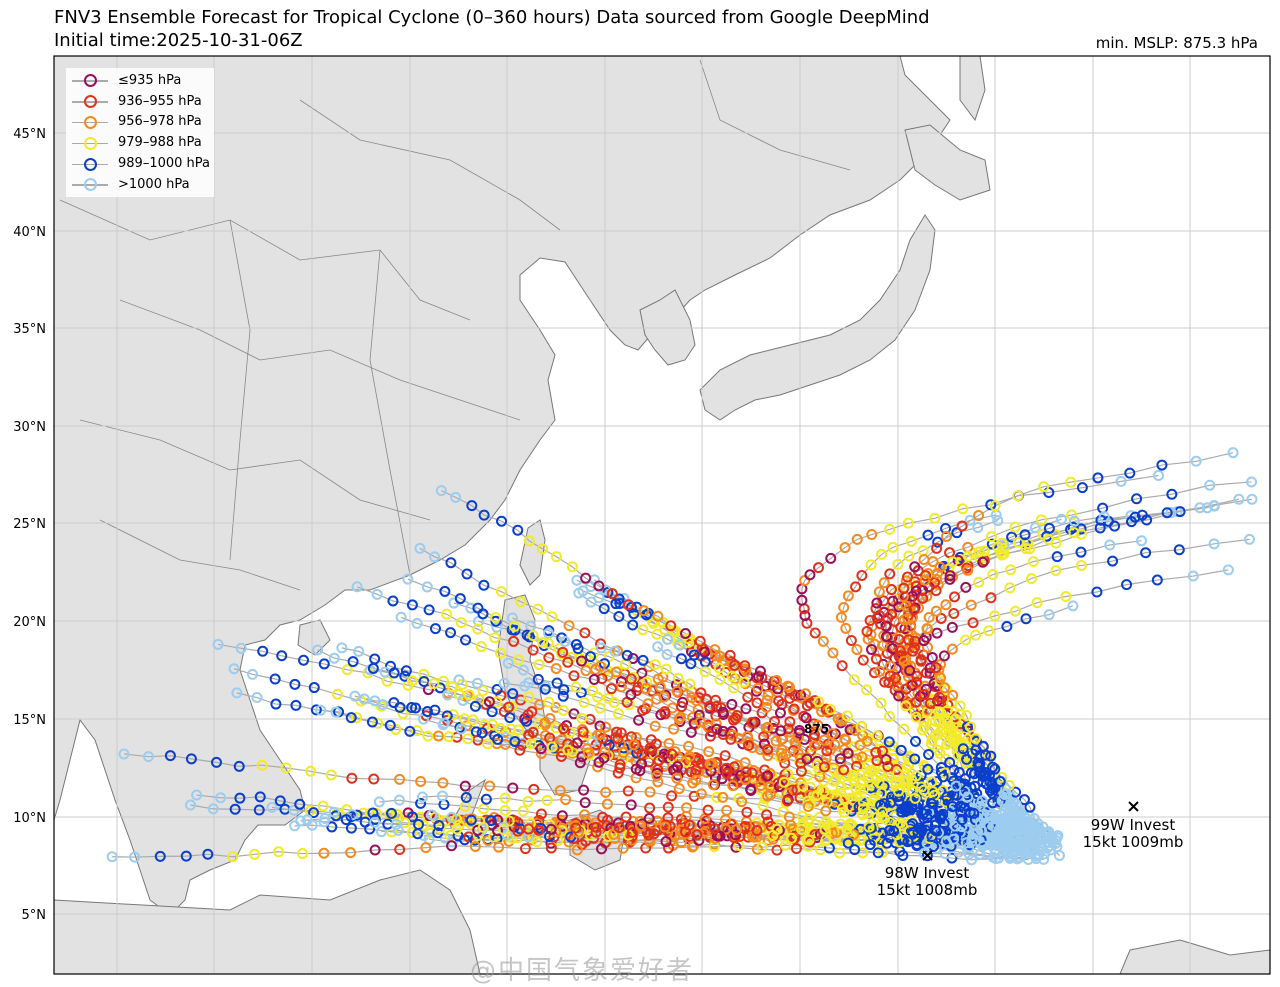 The height and width of the screenshot is (987, 1280). I want to click on invest-99w-info: 15kt 1009mb, so click(1133, 842).